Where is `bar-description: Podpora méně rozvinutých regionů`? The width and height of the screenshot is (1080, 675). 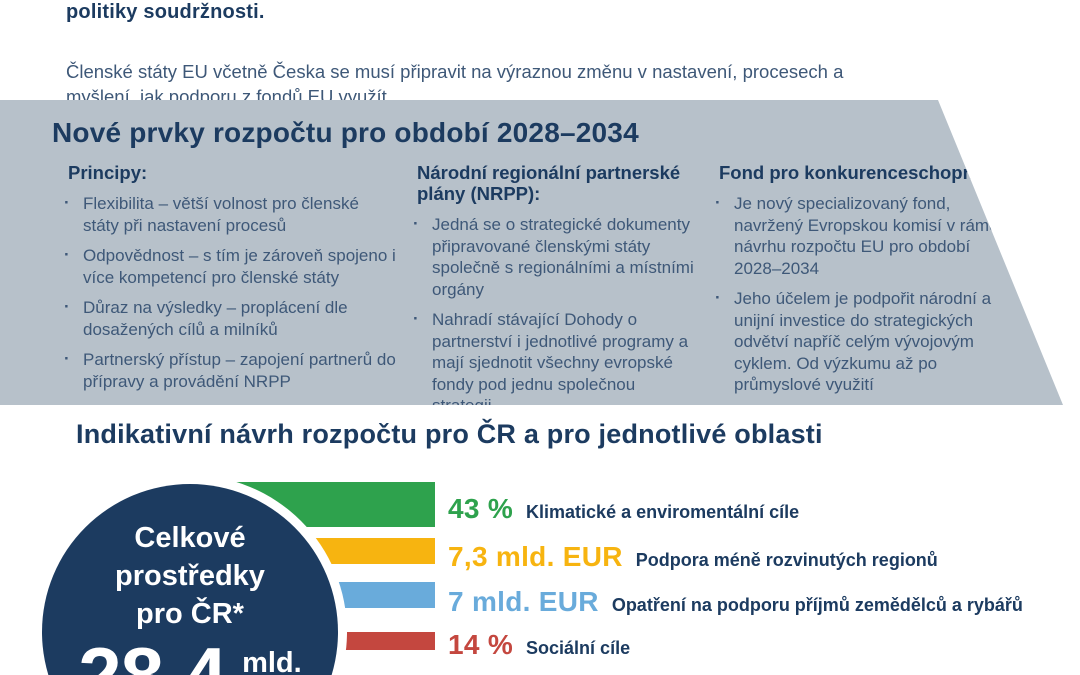 bar-description: Podpora méně rozvinutých regionů is located at coordinates (786, 560).